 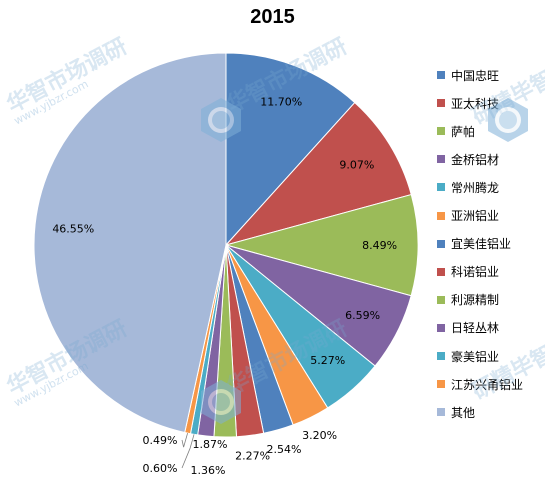 What do you see at coordinates (160, 468) in the screenshot?
I see `data-label: 0.60%` at bounding box center [160, 468].